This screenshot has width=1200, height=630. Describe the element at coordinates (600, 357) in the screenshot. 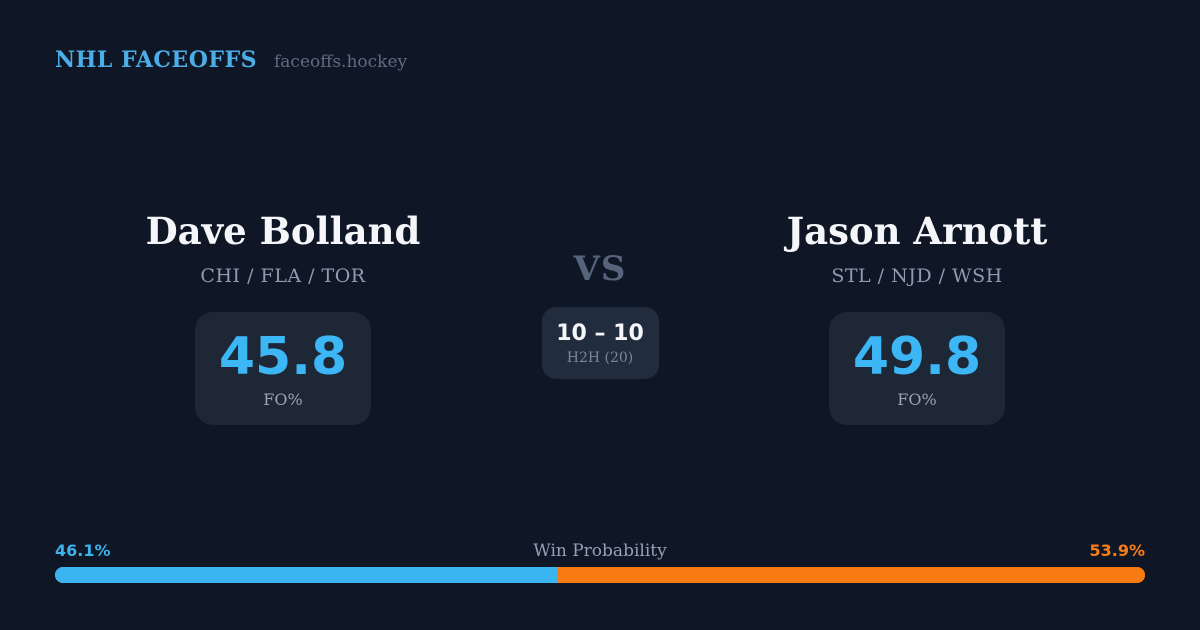

I see `h2h-label: H2H (20)` at that location.